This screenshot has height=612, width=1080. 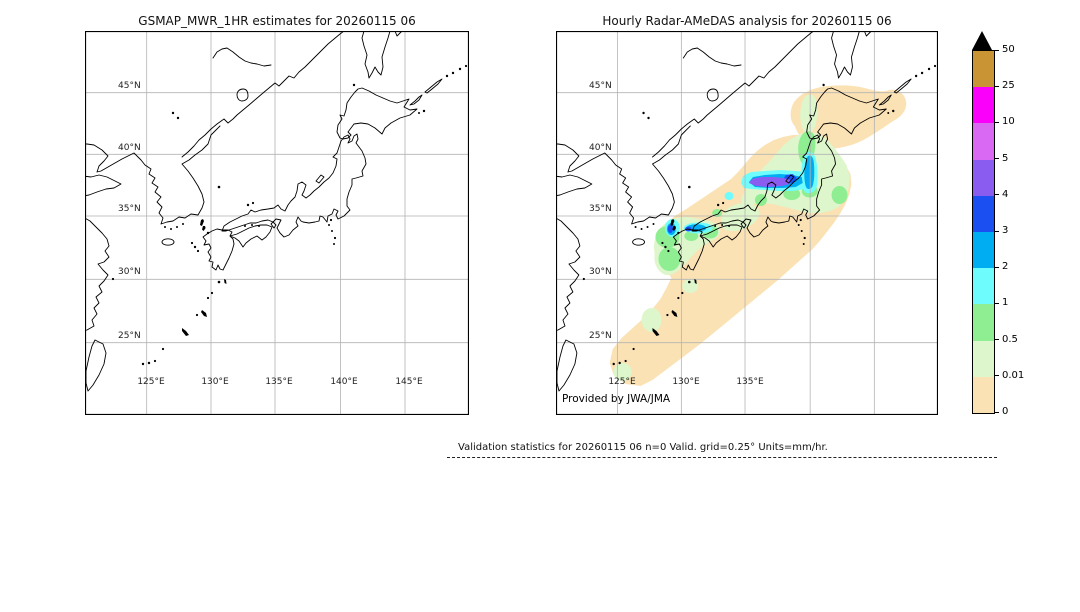 I want to click on data-credit: Provided by JWA/JMA, so click(x=616, y=399).